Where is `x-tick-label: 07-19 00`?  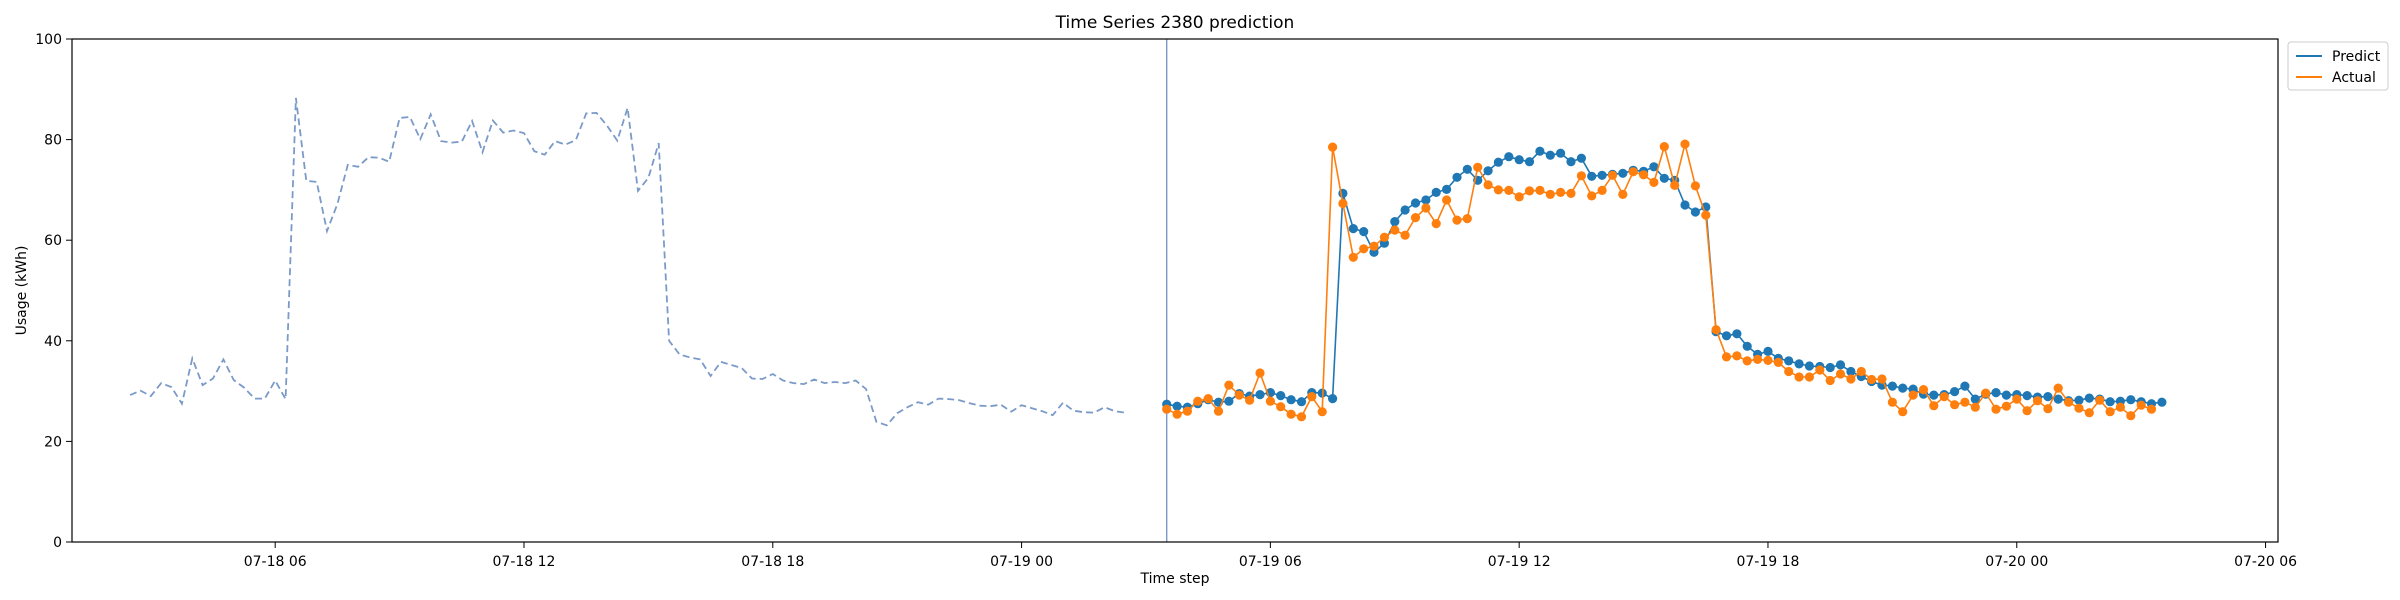 x-tick-label: 07-19 00 is located at coordinates (1021, 562).